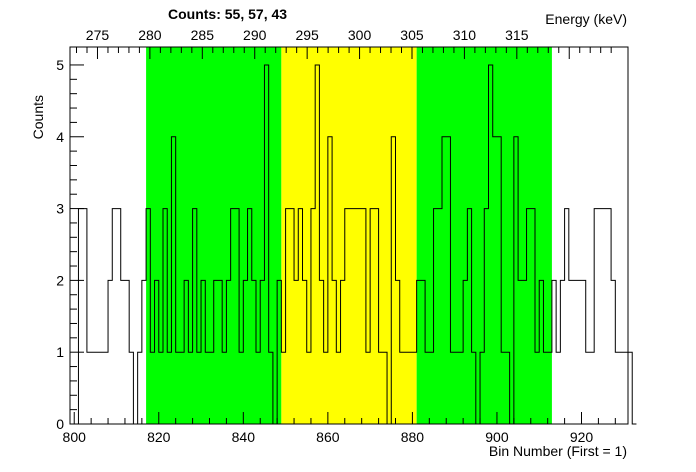 The image size is (696, 472). I want to click on energy-tick-label: 285, so click(203, 35).